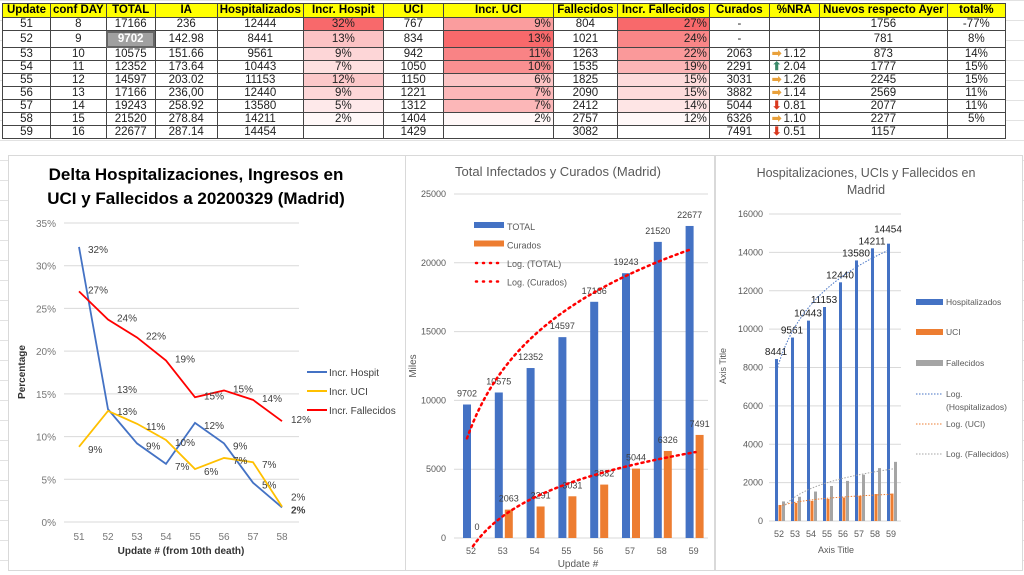 This screenshot has width=1024, height=575. I want to click on column-header: Nuevos respecto Ayer, so click(883, 10).